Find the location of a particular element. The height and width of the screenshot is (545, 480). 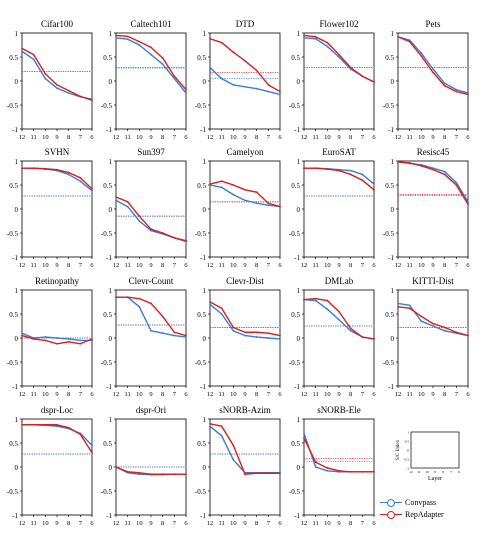

panel-title: Pets is located at coordinates (433, 24).